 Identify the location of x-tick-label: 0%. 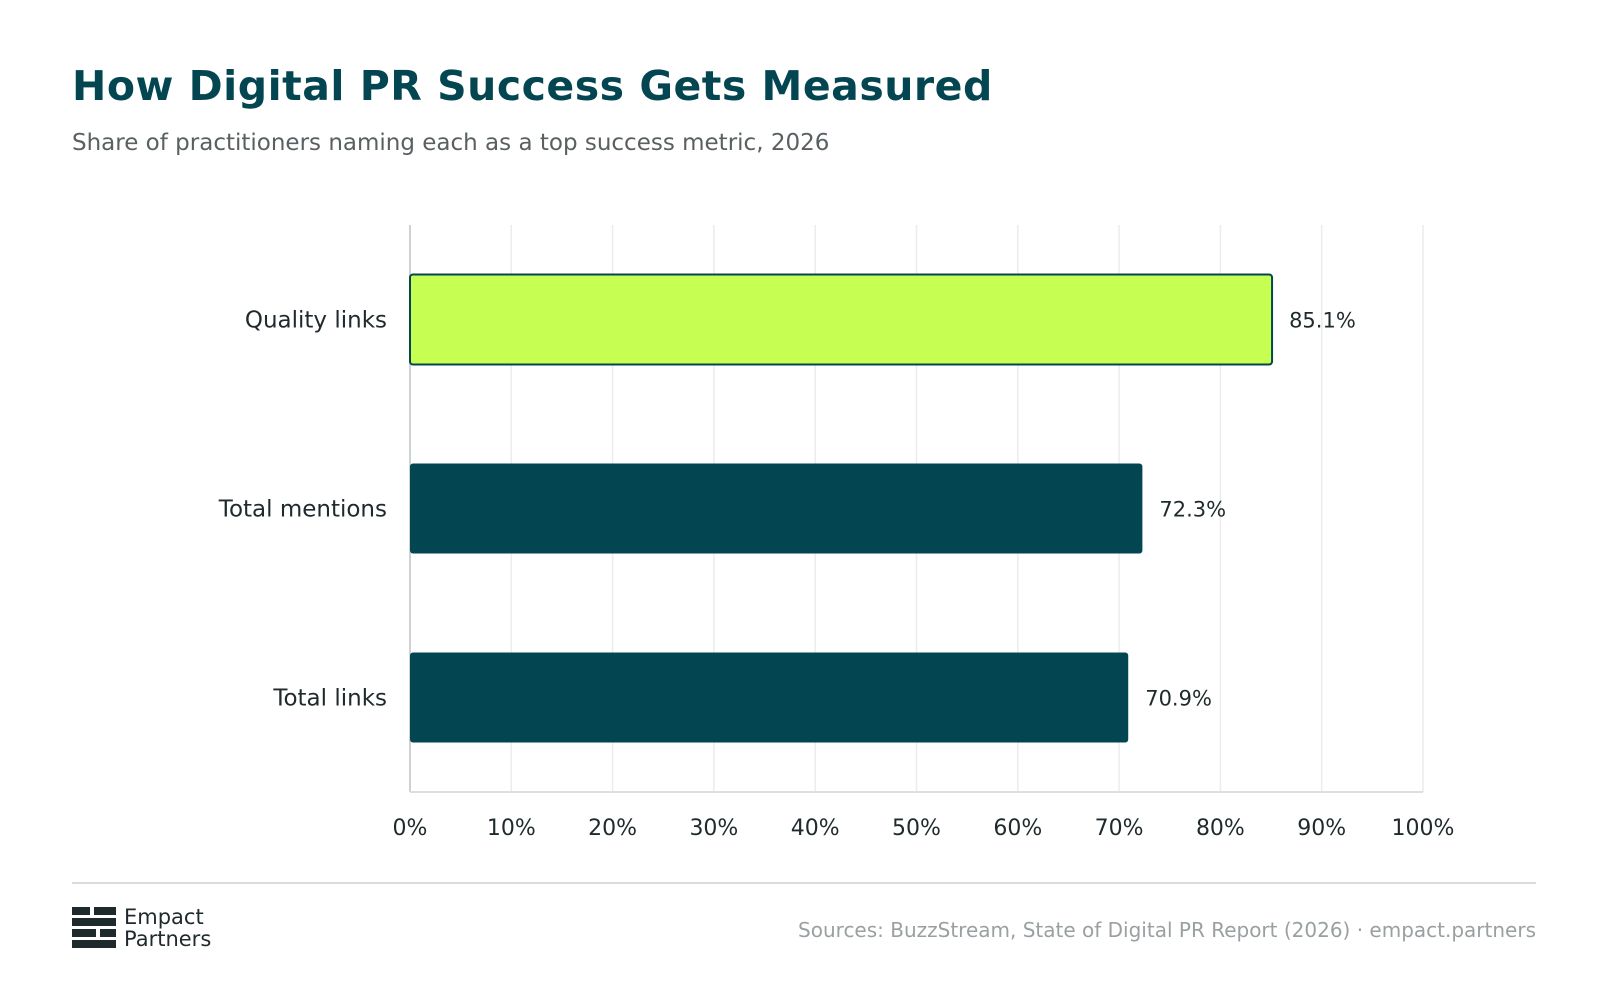
(410, 828).